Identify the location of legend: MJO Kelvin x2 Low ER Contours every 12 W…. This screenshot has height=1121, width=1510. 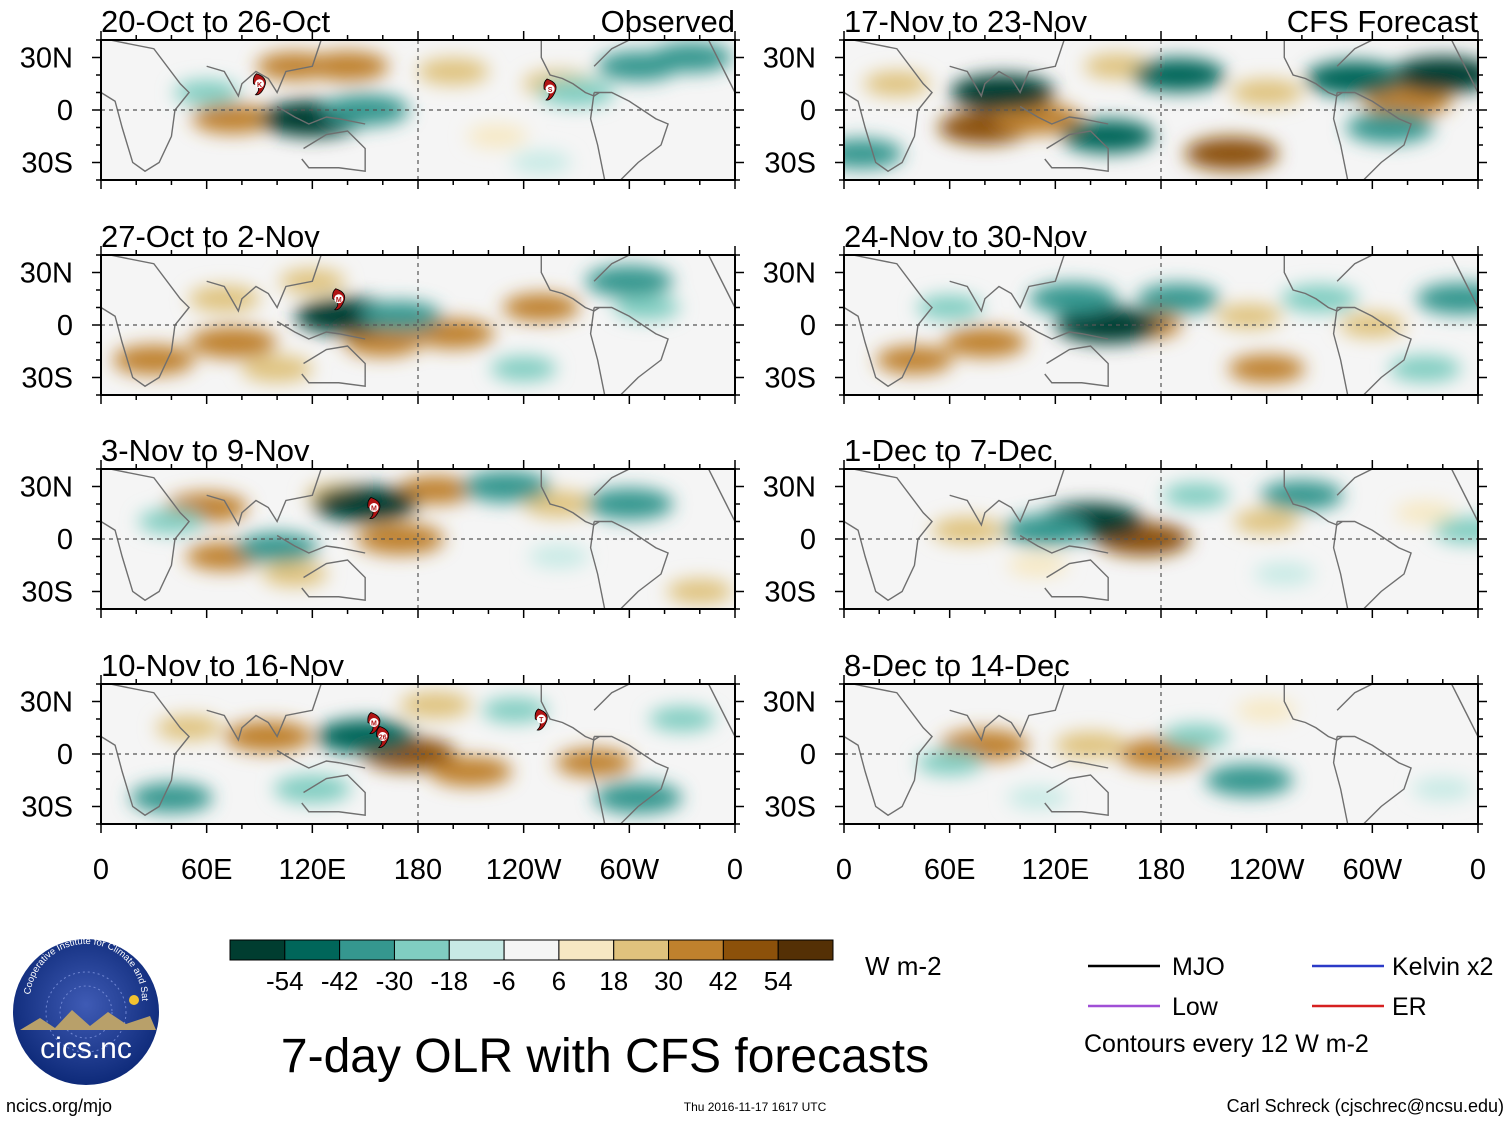
(1288, 1005).